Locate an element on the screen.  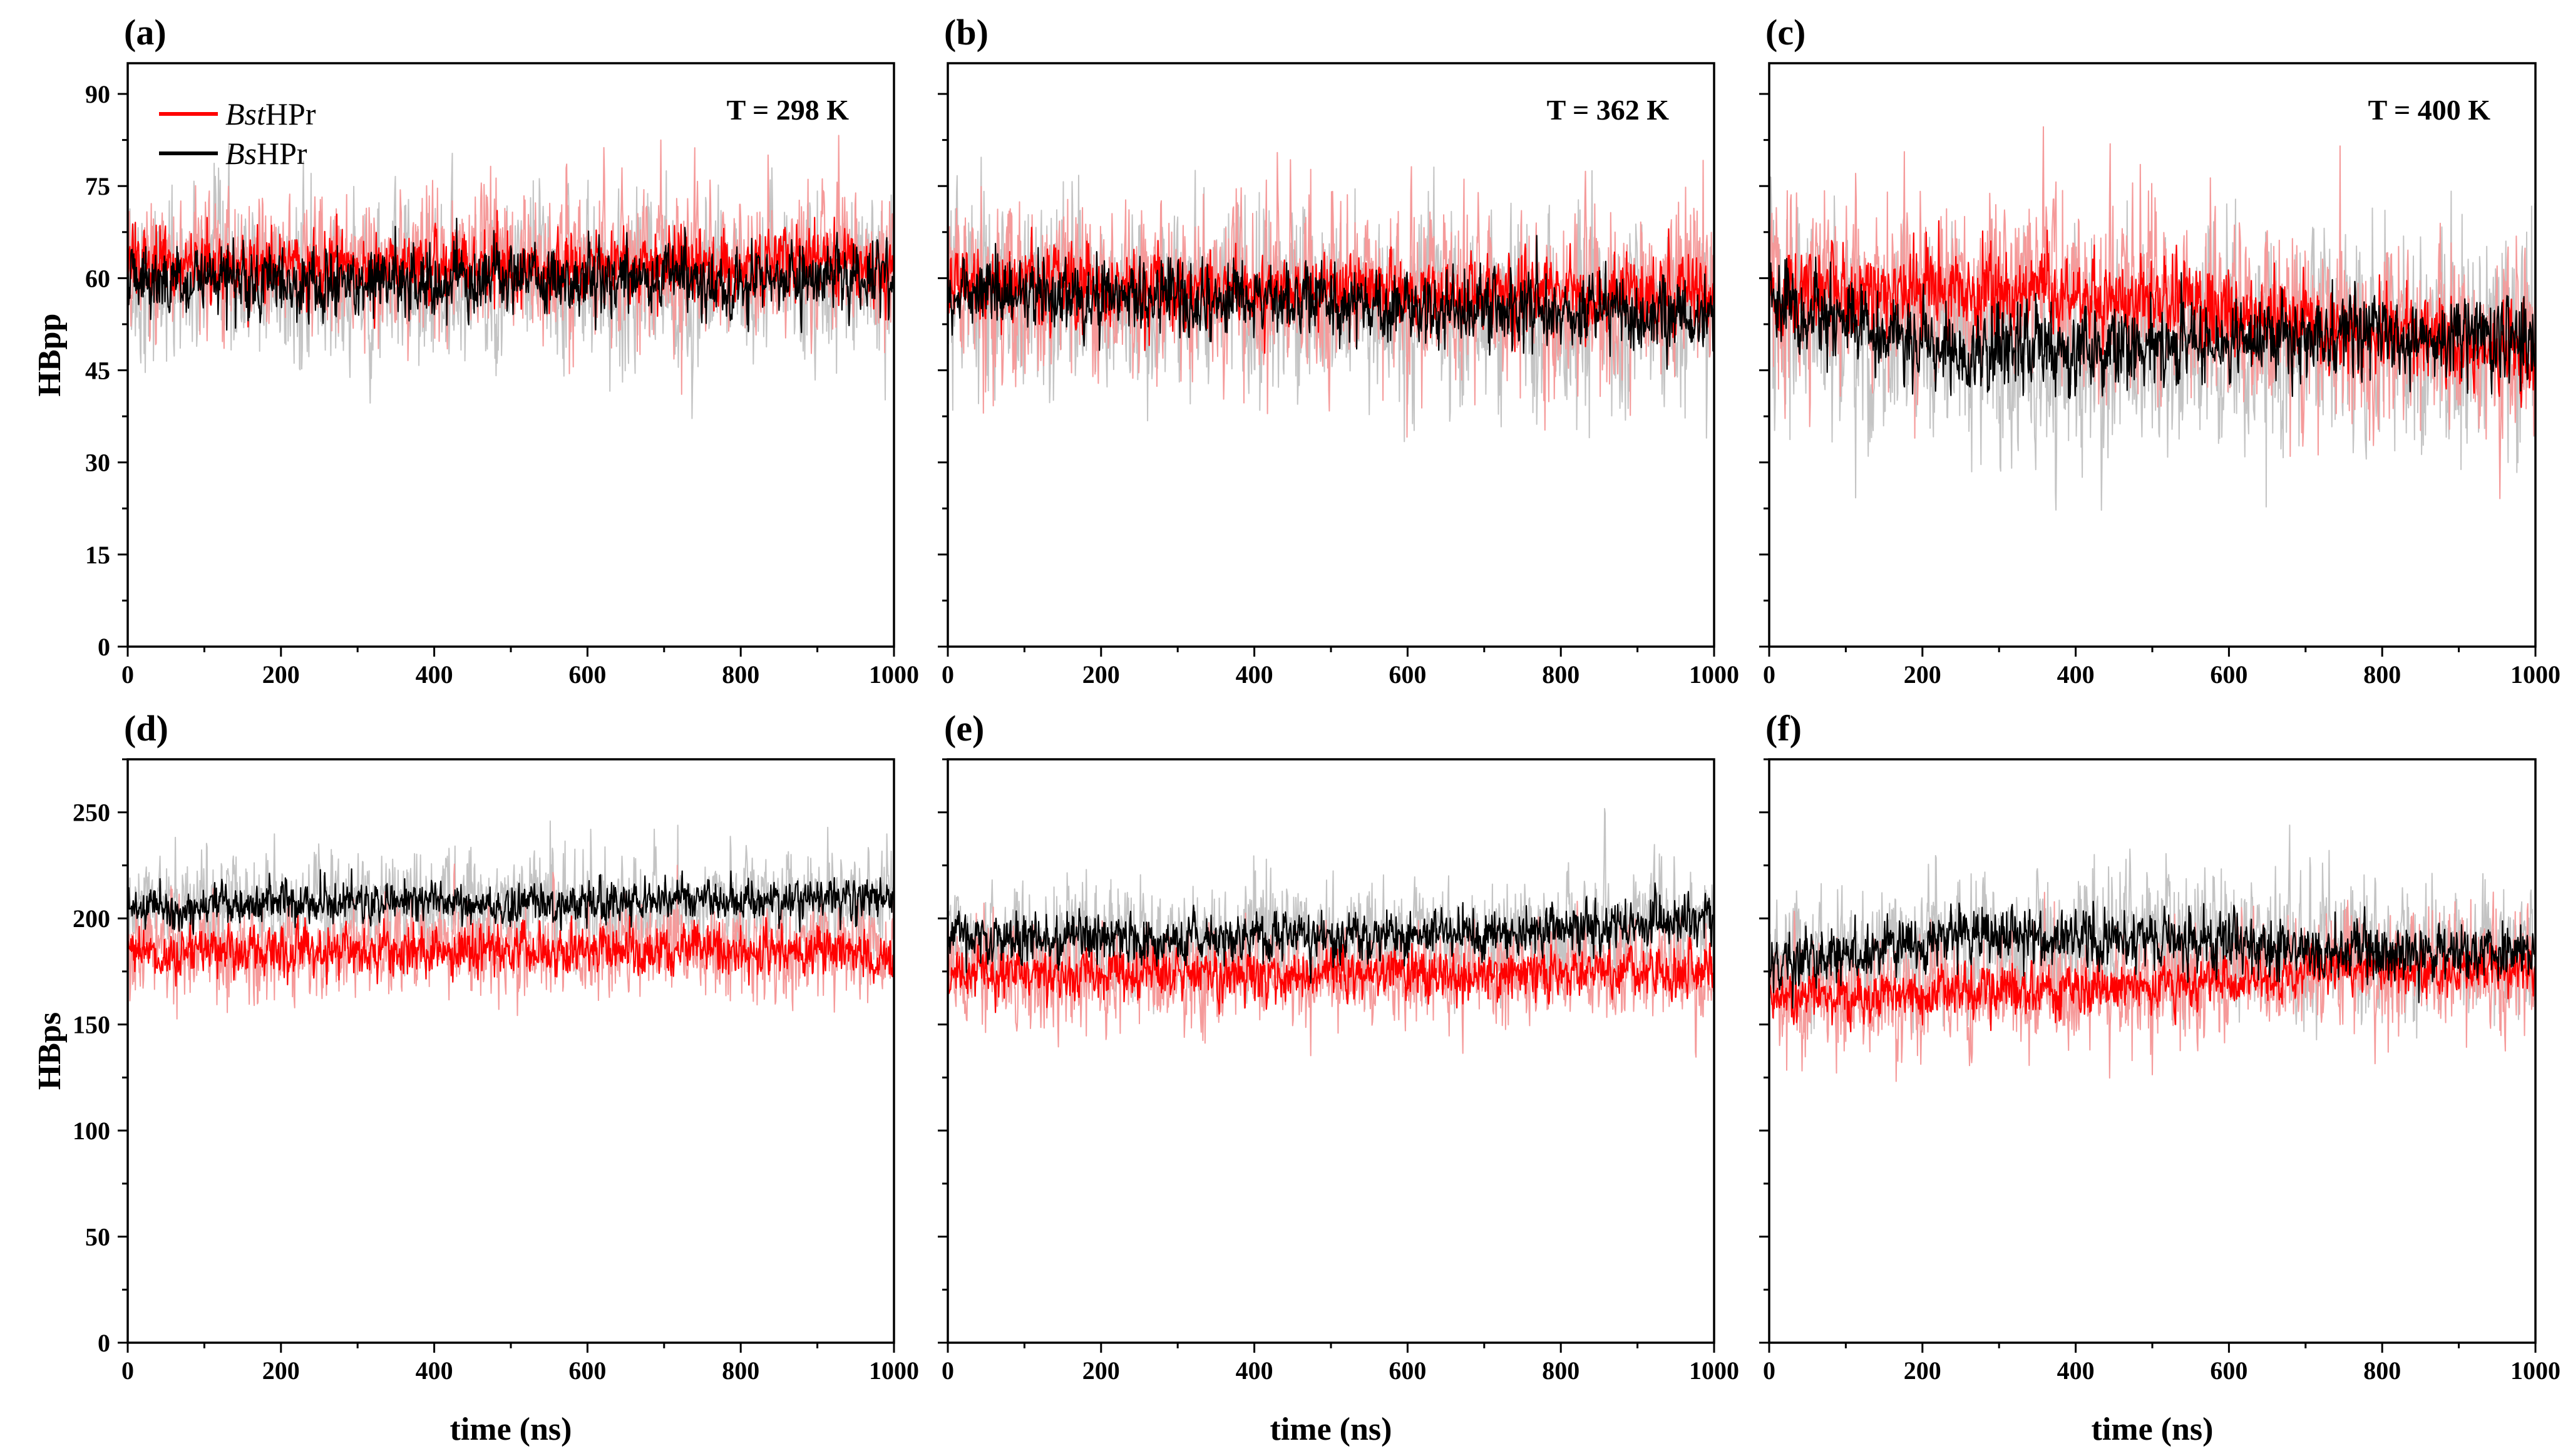
y-tick-label: 15 is located at coordinates (98, 555).